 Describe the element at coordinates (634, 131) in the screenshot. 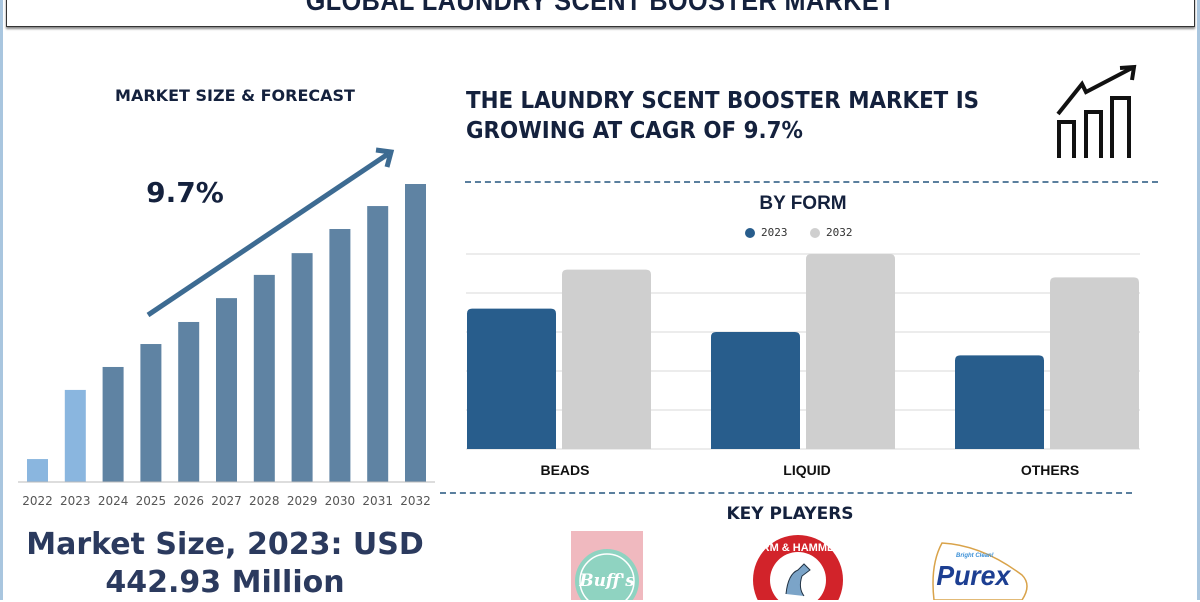

I see `headline-line2: GROWING AT CAGR OF 9.7%` at that location.